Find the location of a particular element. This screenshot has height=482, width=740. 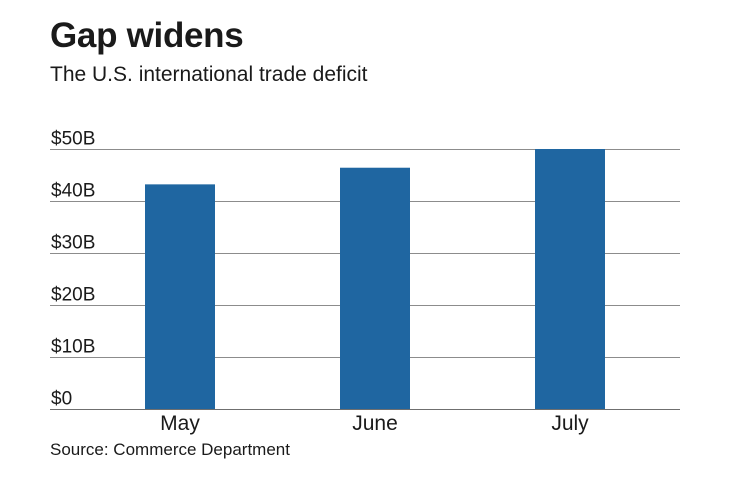

y-axis-tick-labels: $0 $10B $20B $30B $40B $50B is located at coordinates (73, 269).